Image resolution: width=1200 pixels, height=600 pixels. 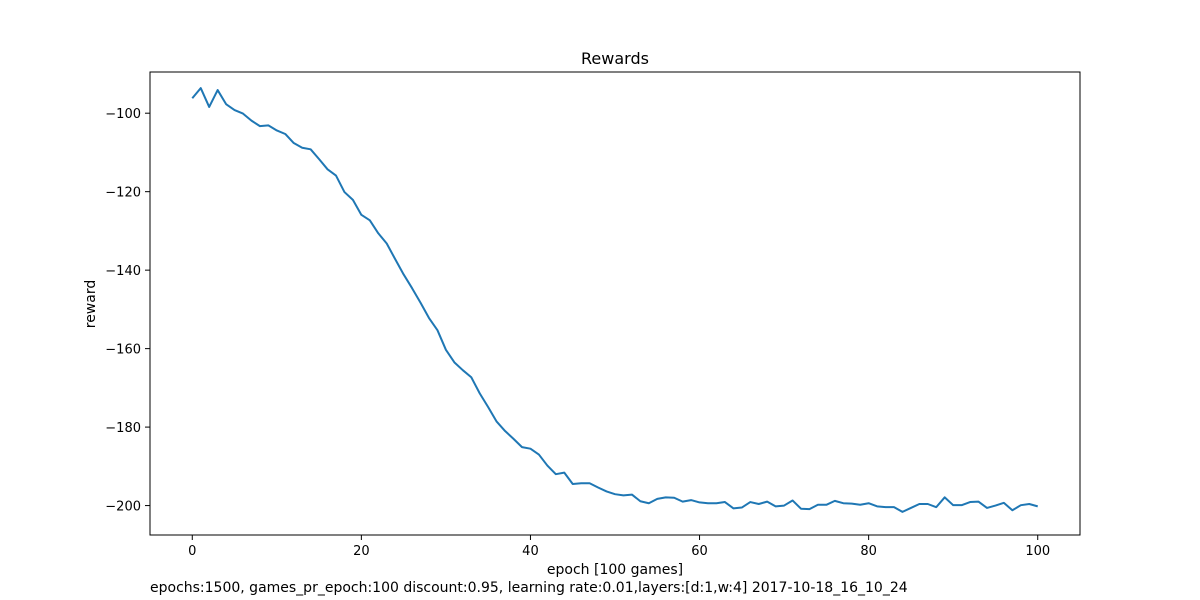 I want to click on y-tick-label: −180, so click(x=123, y=428).